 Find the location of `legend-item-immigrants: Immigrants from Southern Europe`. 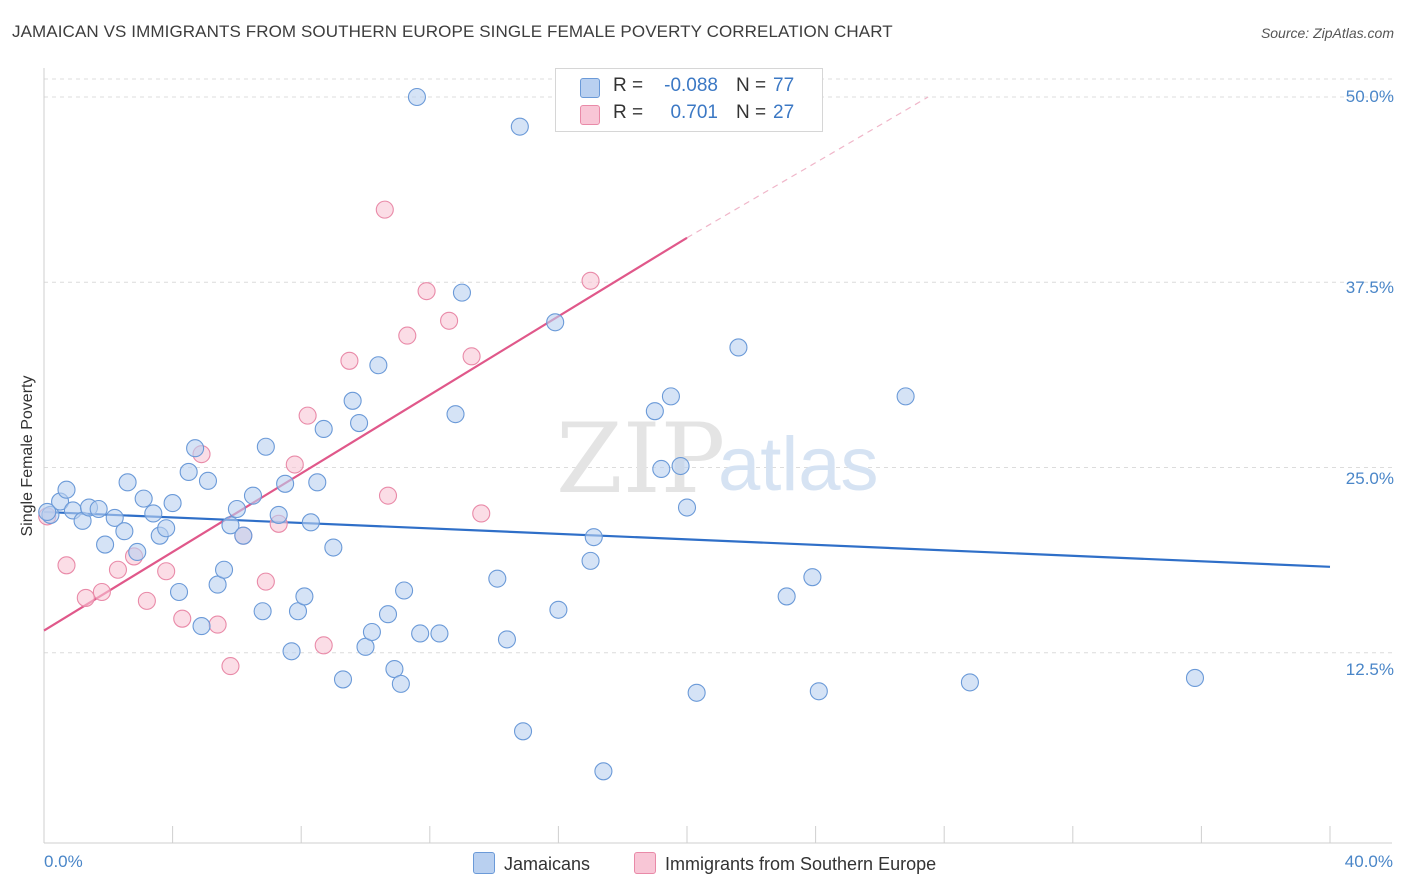

legend-item-immigrants: Immigrants from Southern Europe is located at coordinates (785, 863).